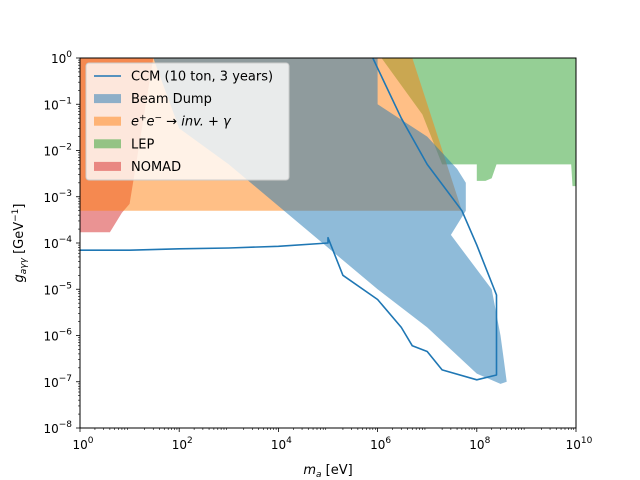 This screenshot has width=640, height=480. I want to click on y-tick-label: 10⁻⁷, so click(57, 382).